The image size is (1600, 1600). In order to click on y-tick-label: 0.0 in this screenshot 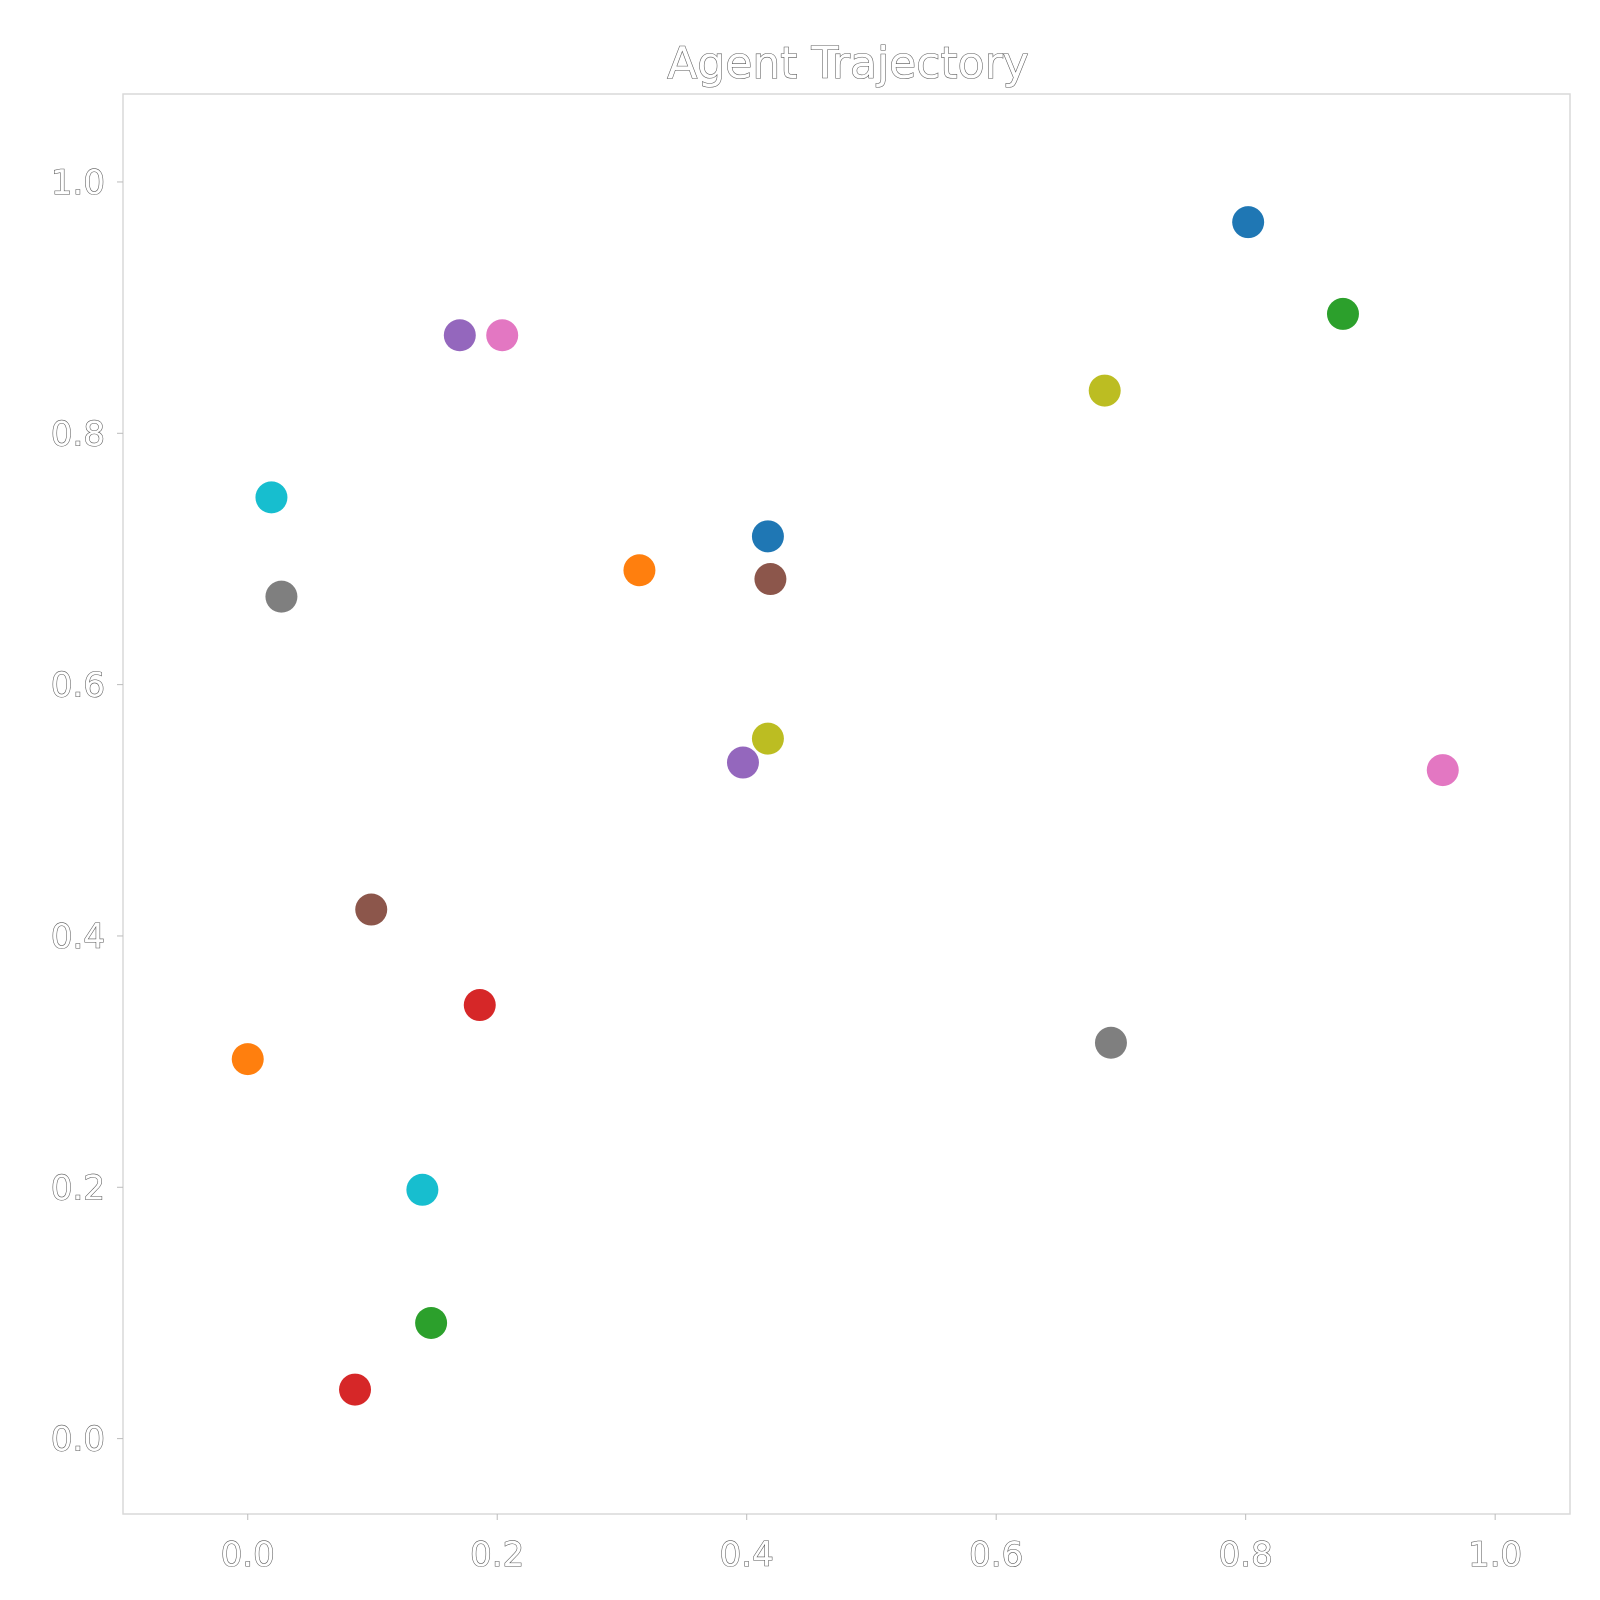, I will do `click(78, 1440)`.